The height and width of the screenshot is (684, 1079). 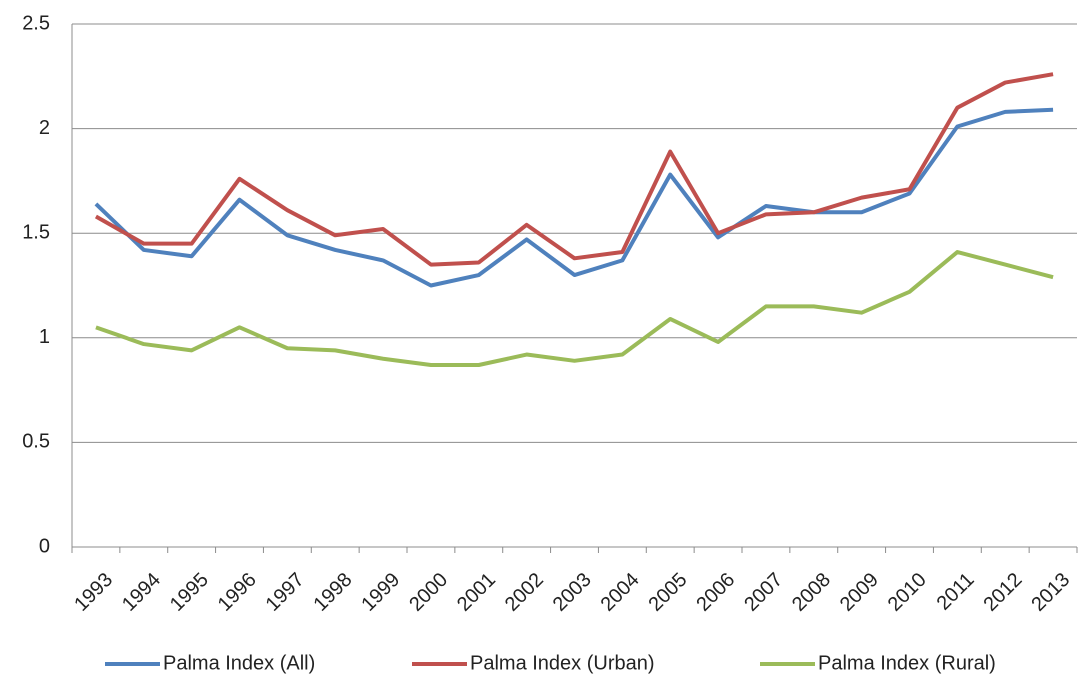 I want to click on x-tick-label: 2012, so click(x=1002, y=592).